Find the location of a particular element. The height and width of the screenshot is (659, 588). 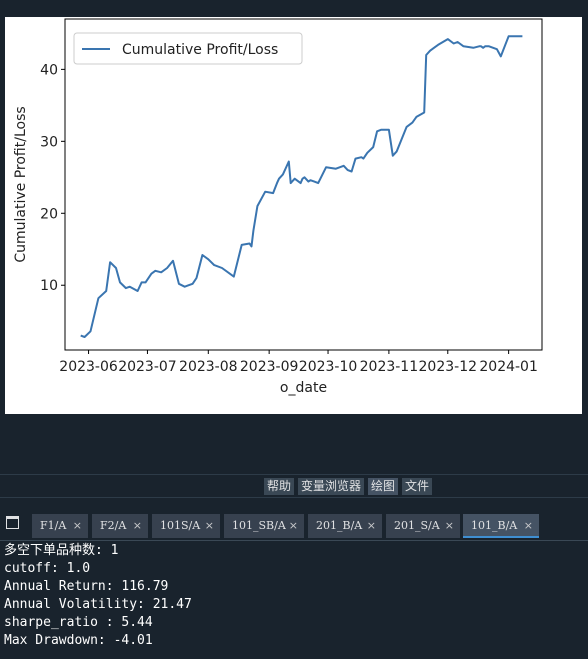

y-tick-label: 40 is located at coordinates (49, 70).